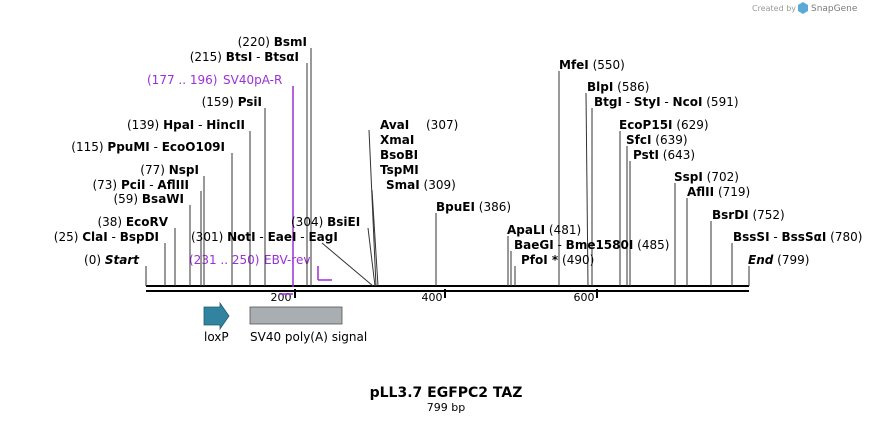  What do you see at coordinates (653, 245) in the screenshot?
I see `site-pos: (485)` at bounding box center [653, 245].